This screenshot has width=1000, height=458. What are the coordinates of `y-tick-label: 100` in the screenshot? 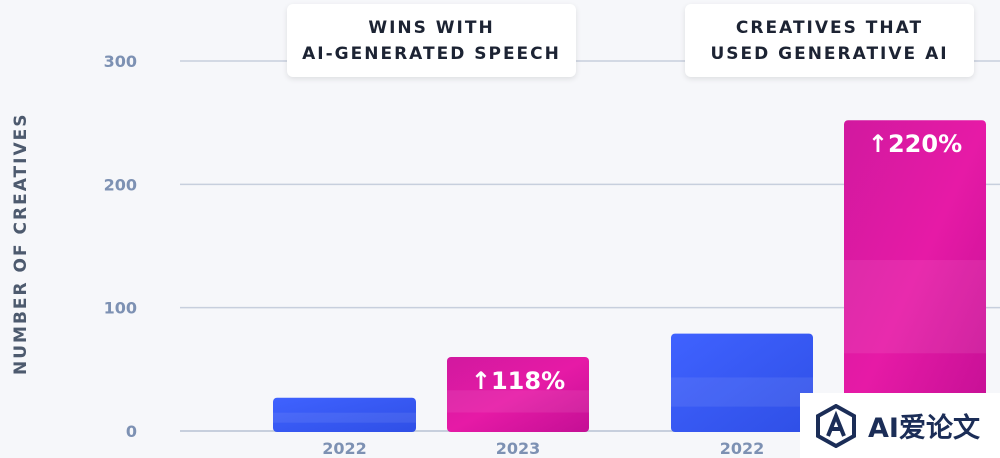 It's located at (120, 308).